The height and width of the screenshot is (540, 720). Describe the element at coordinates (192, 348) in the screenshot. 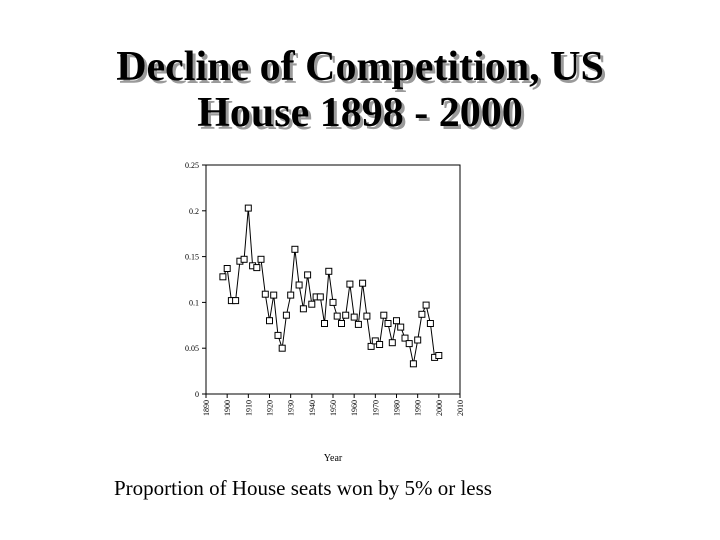

I see `y-tick-label: 0.05` at that location.